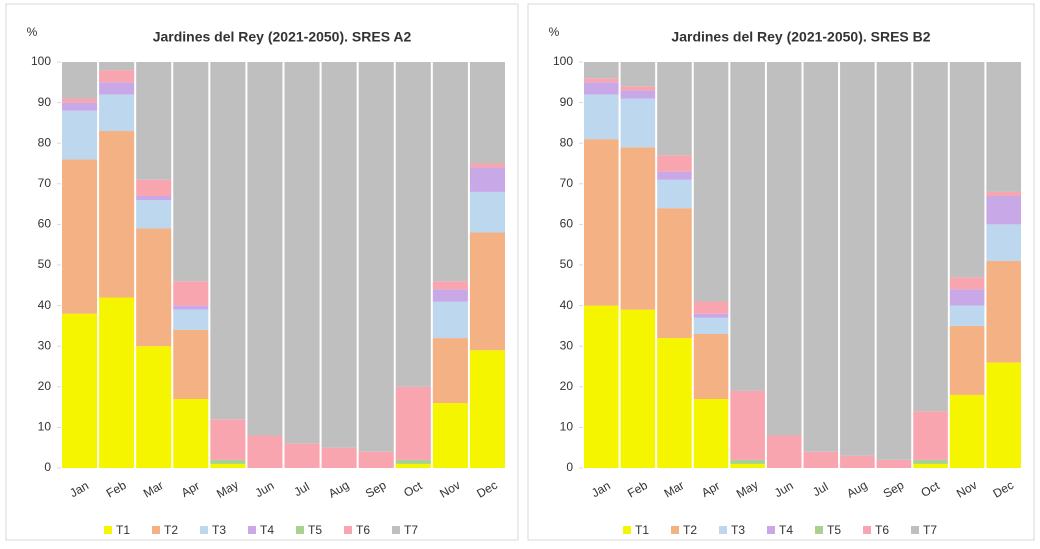  I want to click on legend-label: T4, so click(786, 530).